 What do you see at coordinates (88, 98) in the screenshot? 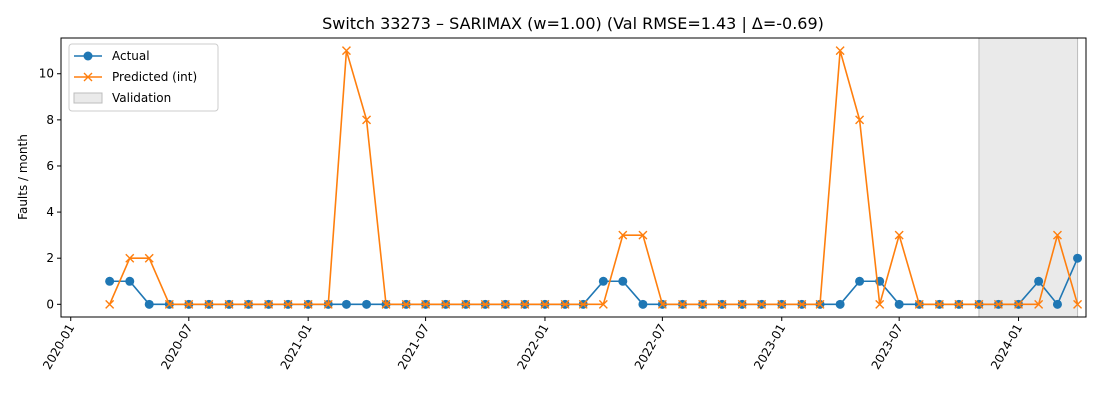
I see `legend-swatch` at bounding box center [88, 98].